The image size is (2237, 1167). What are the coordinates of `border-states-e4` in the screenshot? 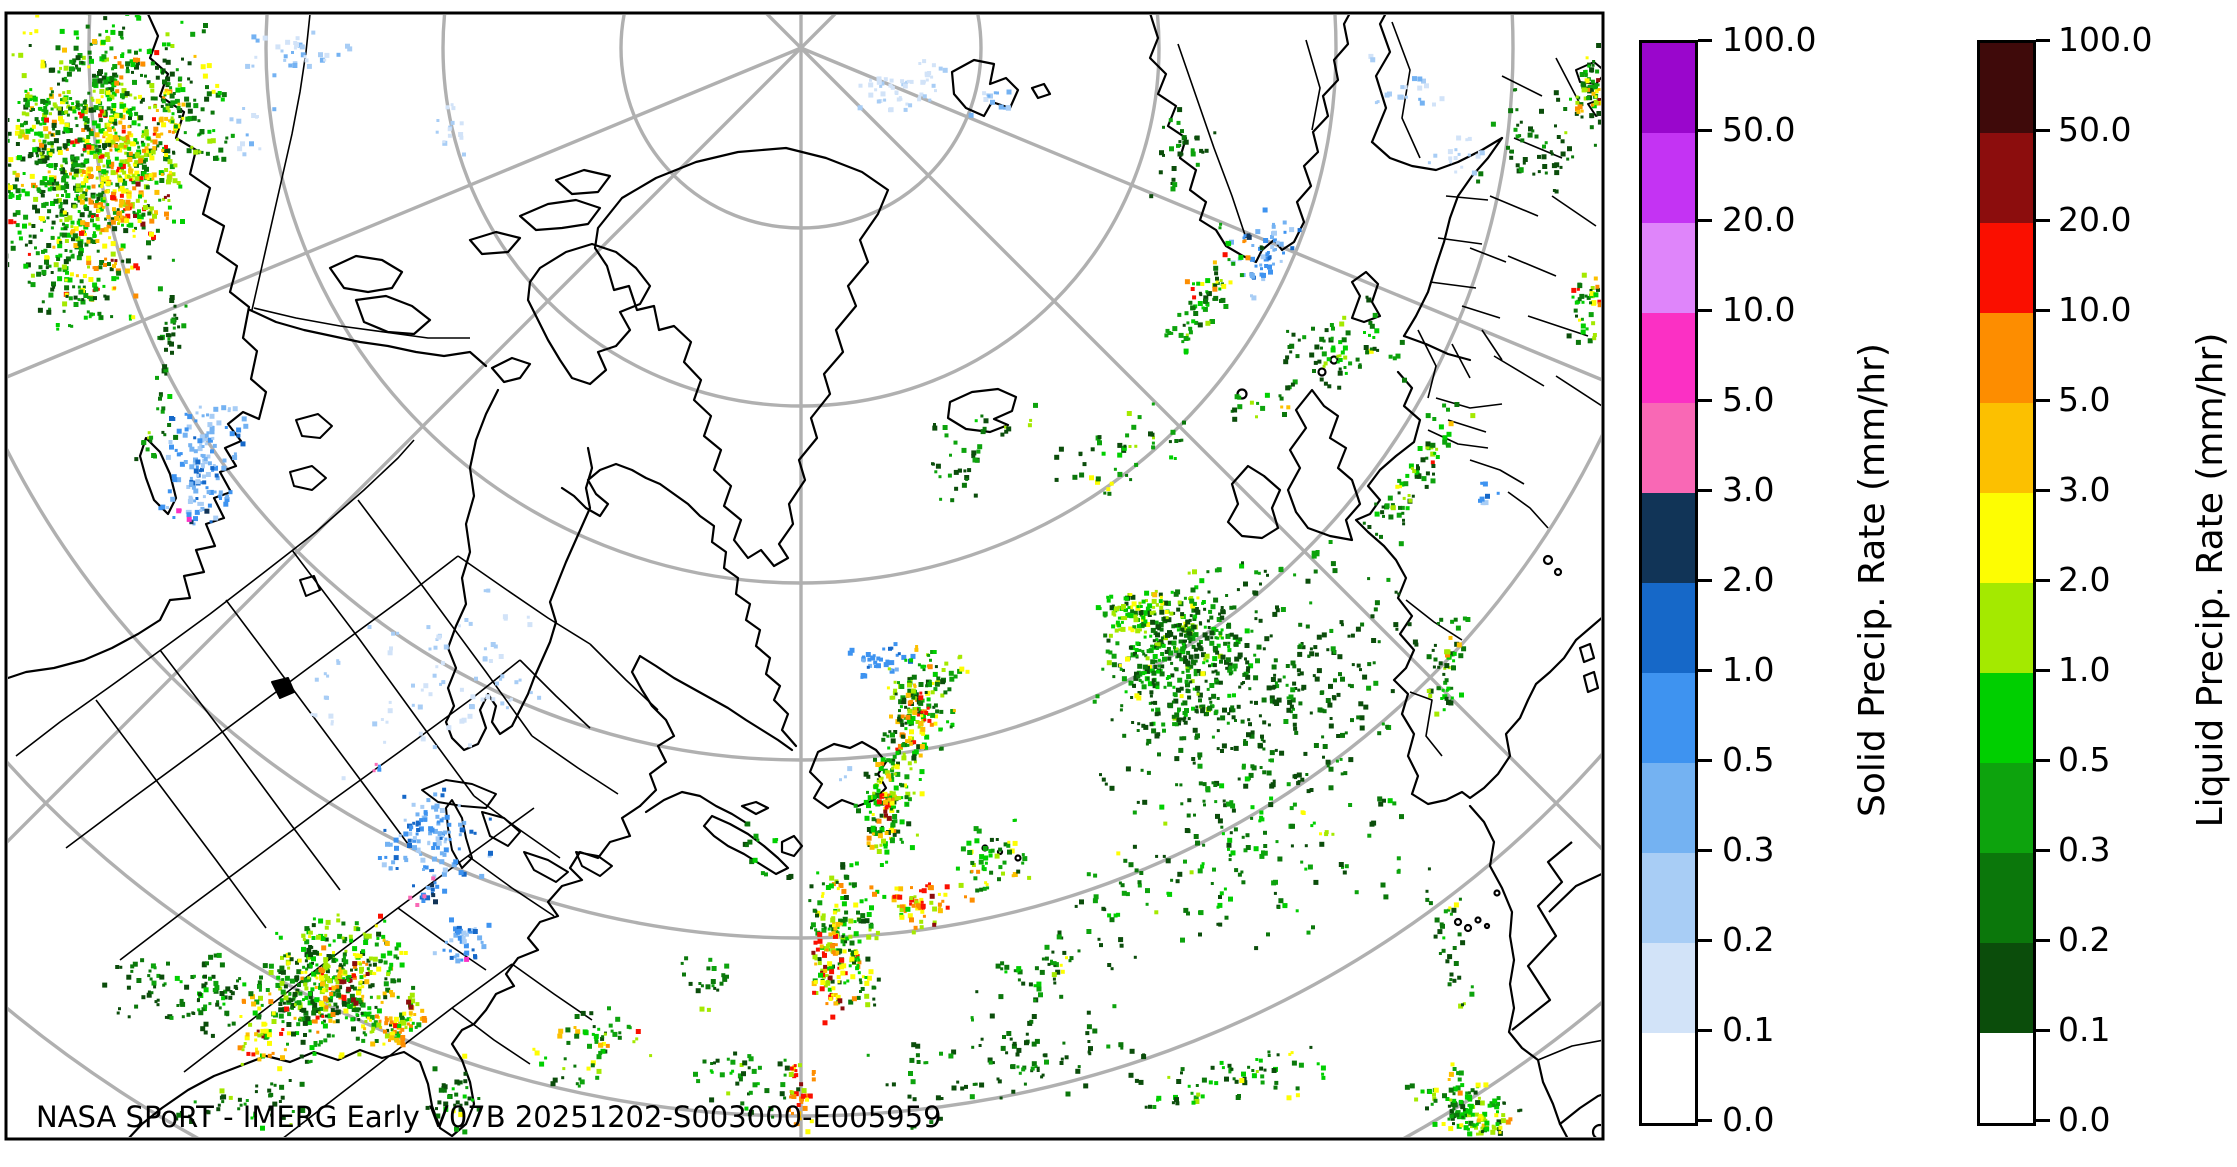 It's located at (555, 694).